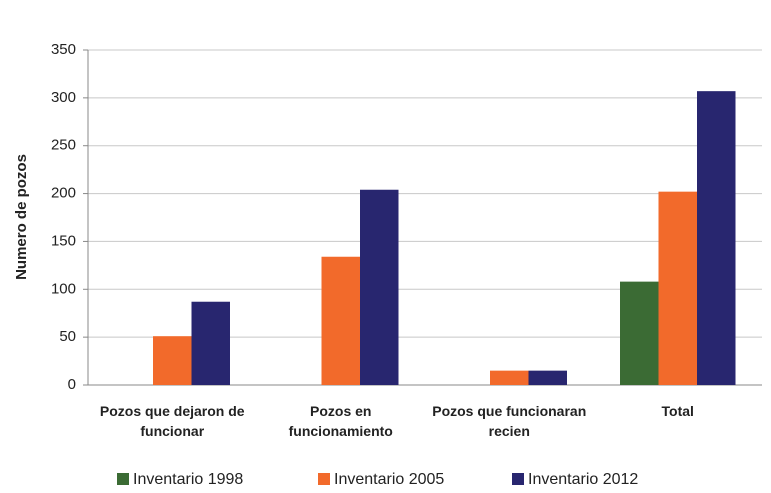 Image resolution: width=771 pixels, height=493 pixels. What do you see at coordinates (583, 479) in the screenshot?
I see `legend-label: Inventario 2012` at bounding box center [583, 479].